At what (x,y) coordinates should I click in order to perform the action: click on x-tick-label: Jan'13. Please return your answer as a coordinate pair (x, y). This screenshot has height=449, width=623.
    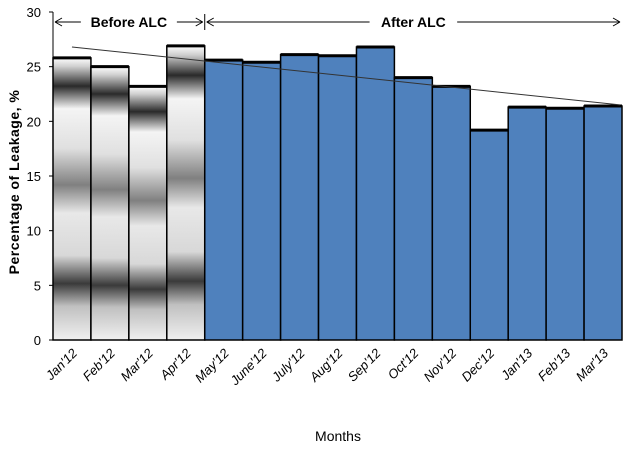
    Looking at the image, I should click on (516, 364).